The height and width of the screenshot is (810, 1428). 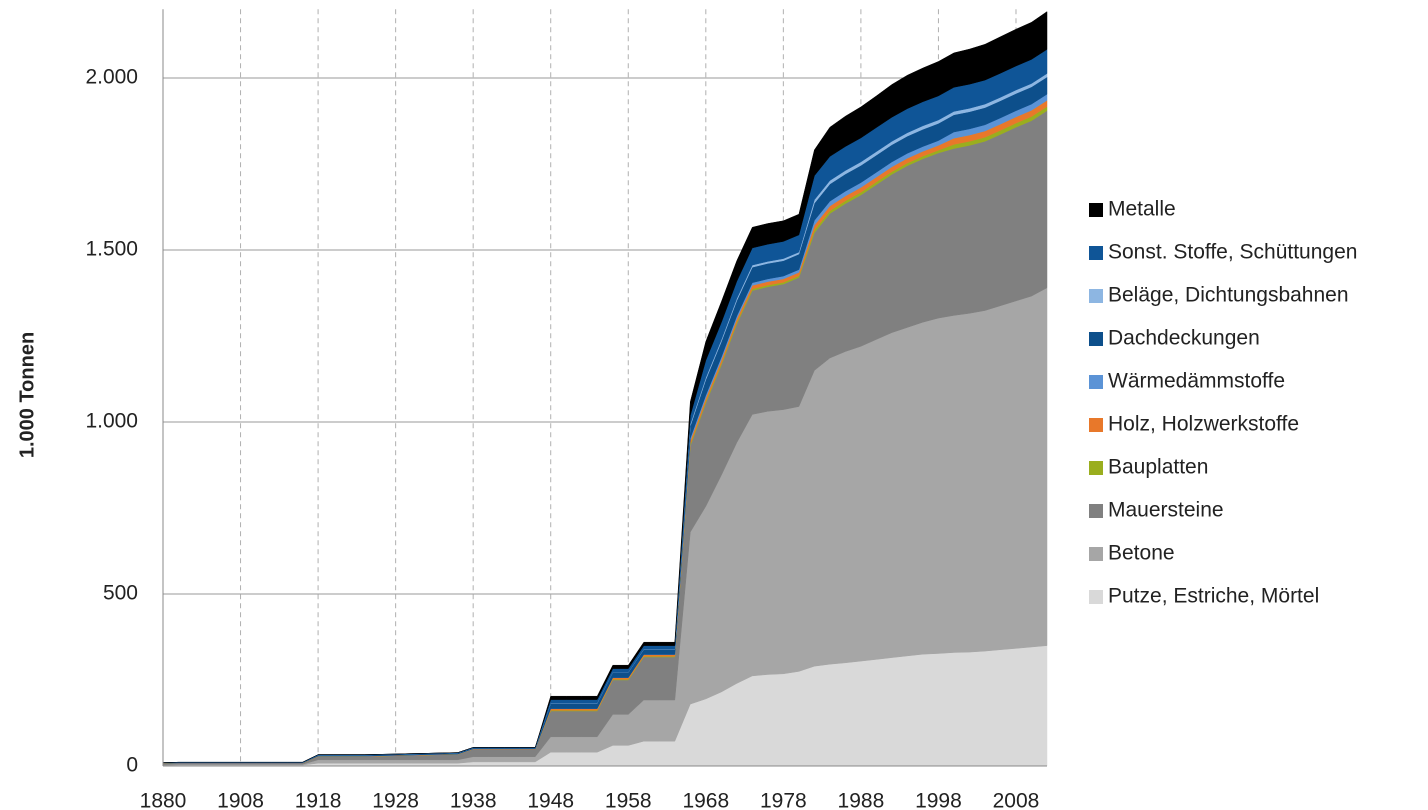 I want to click on y-tick-label: 2.000, so click(x=111, y=77).